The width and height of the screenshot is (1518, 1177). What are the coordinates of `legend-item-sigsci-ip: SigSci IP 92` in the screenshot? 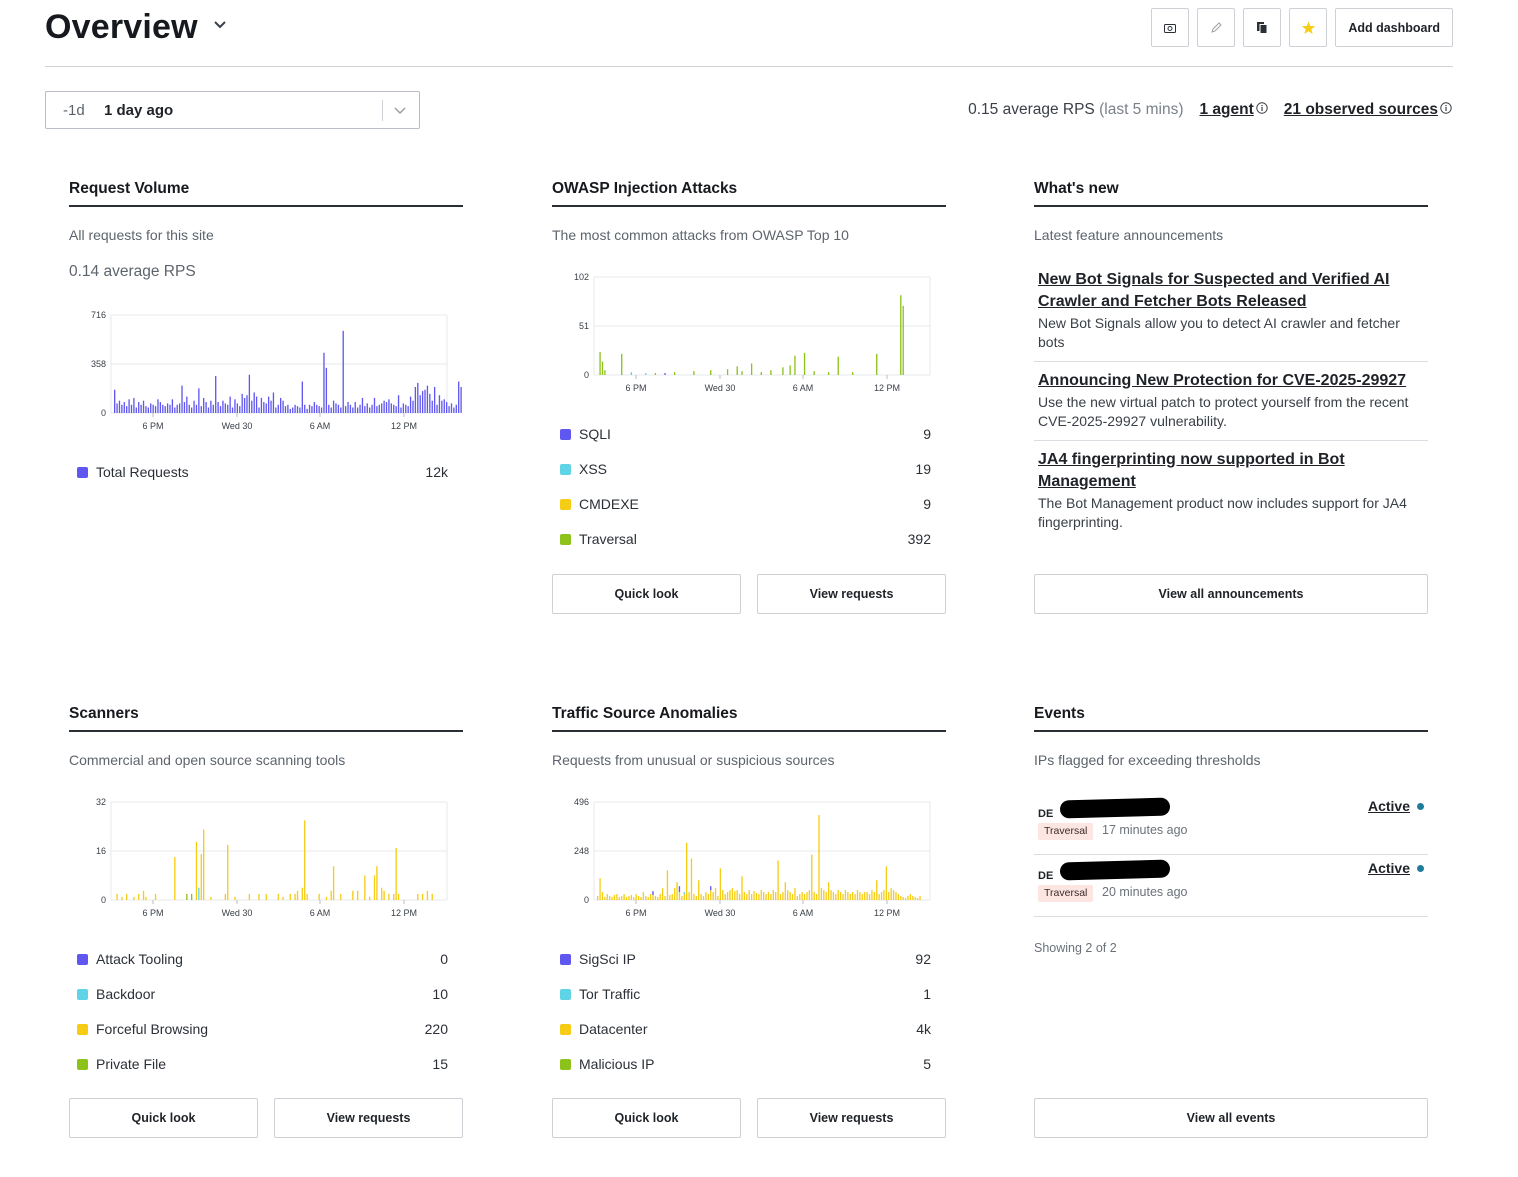 It's located at (749, 968).